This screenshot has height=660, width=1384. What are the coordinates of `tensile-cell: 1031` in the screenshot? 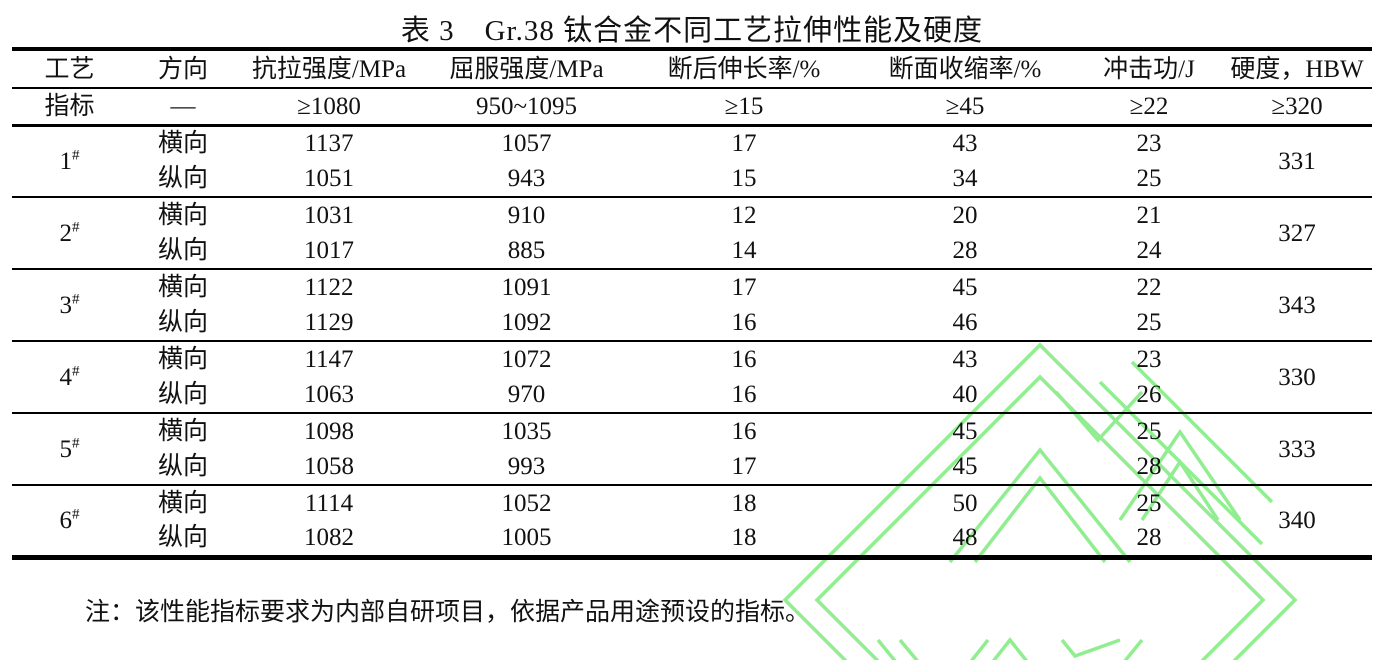 It's located at (329, 215).